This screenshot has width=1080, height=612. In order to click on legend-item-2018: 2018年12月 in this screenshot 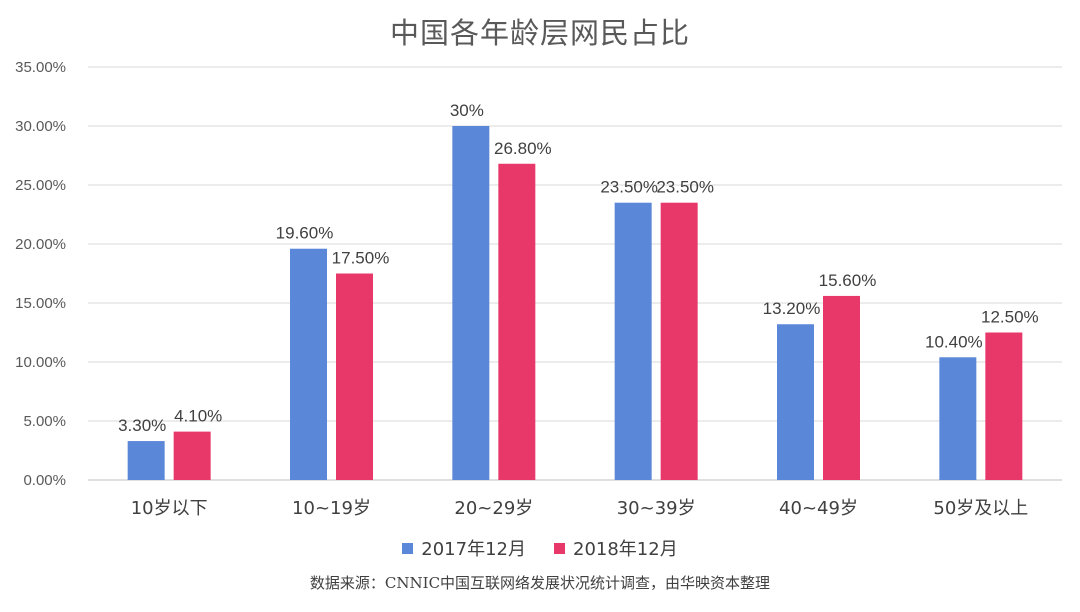, I will do `click(616, 548)`.